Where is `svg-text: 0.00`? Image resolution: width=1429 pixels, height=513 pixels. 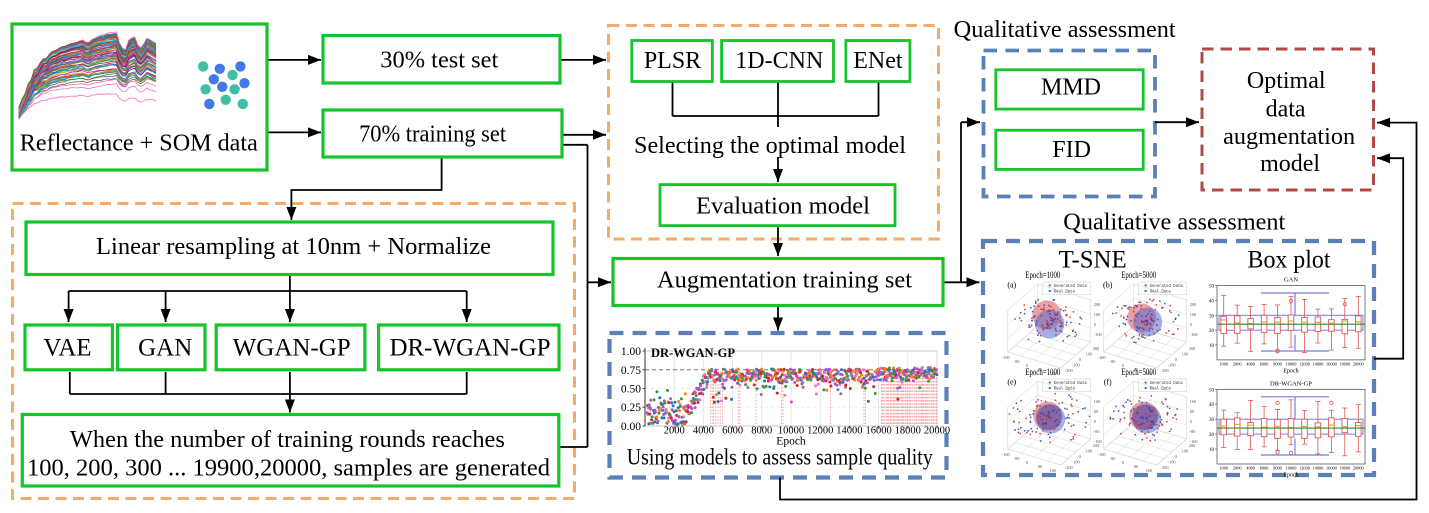 svg-text: 0.00 is located at coordinates (631, 427).